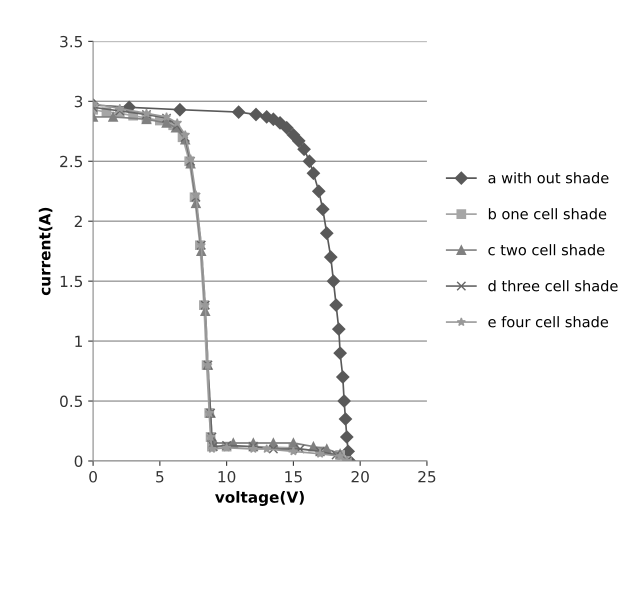 The width and height of the screenshot is (642, 591). I want to click on legend-label: a with out shade, so click(548, 178).